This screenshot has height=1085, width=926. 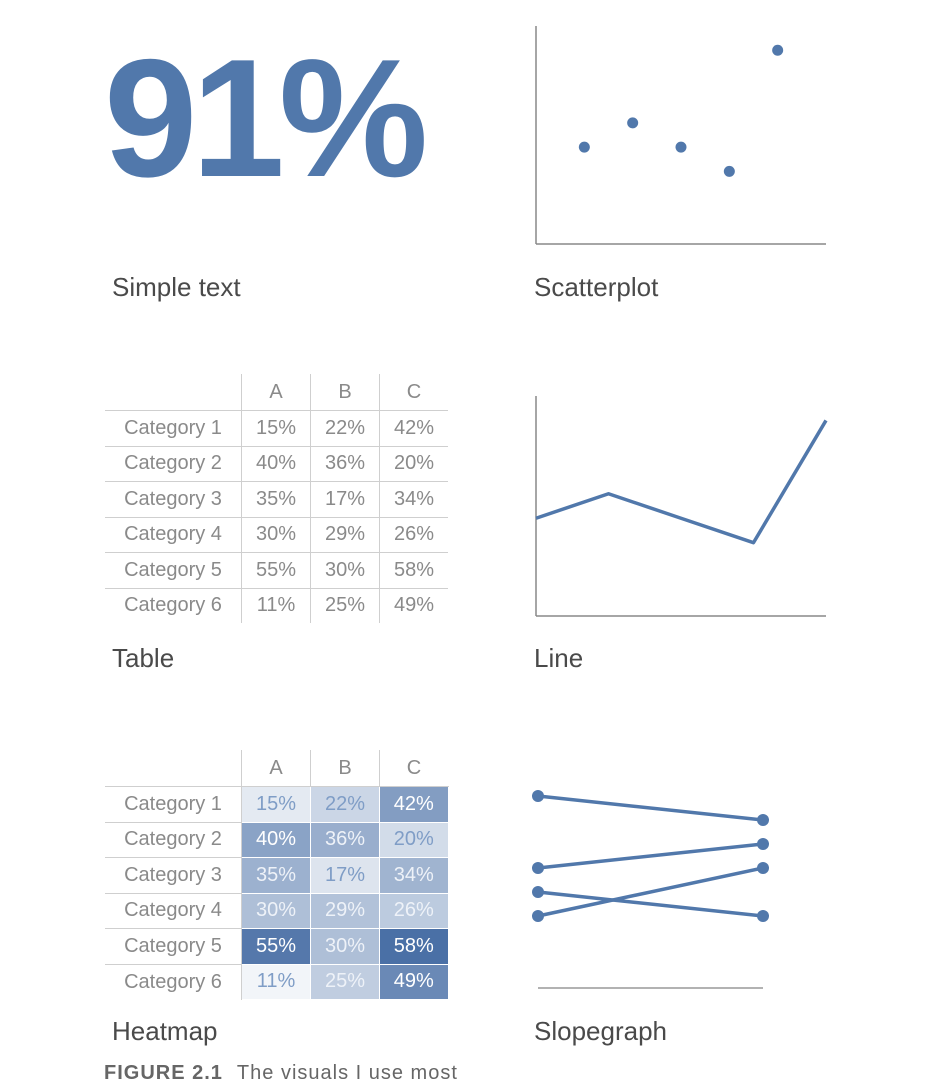 I want to click on table-cell: 15%, so click(x=276, y=428).